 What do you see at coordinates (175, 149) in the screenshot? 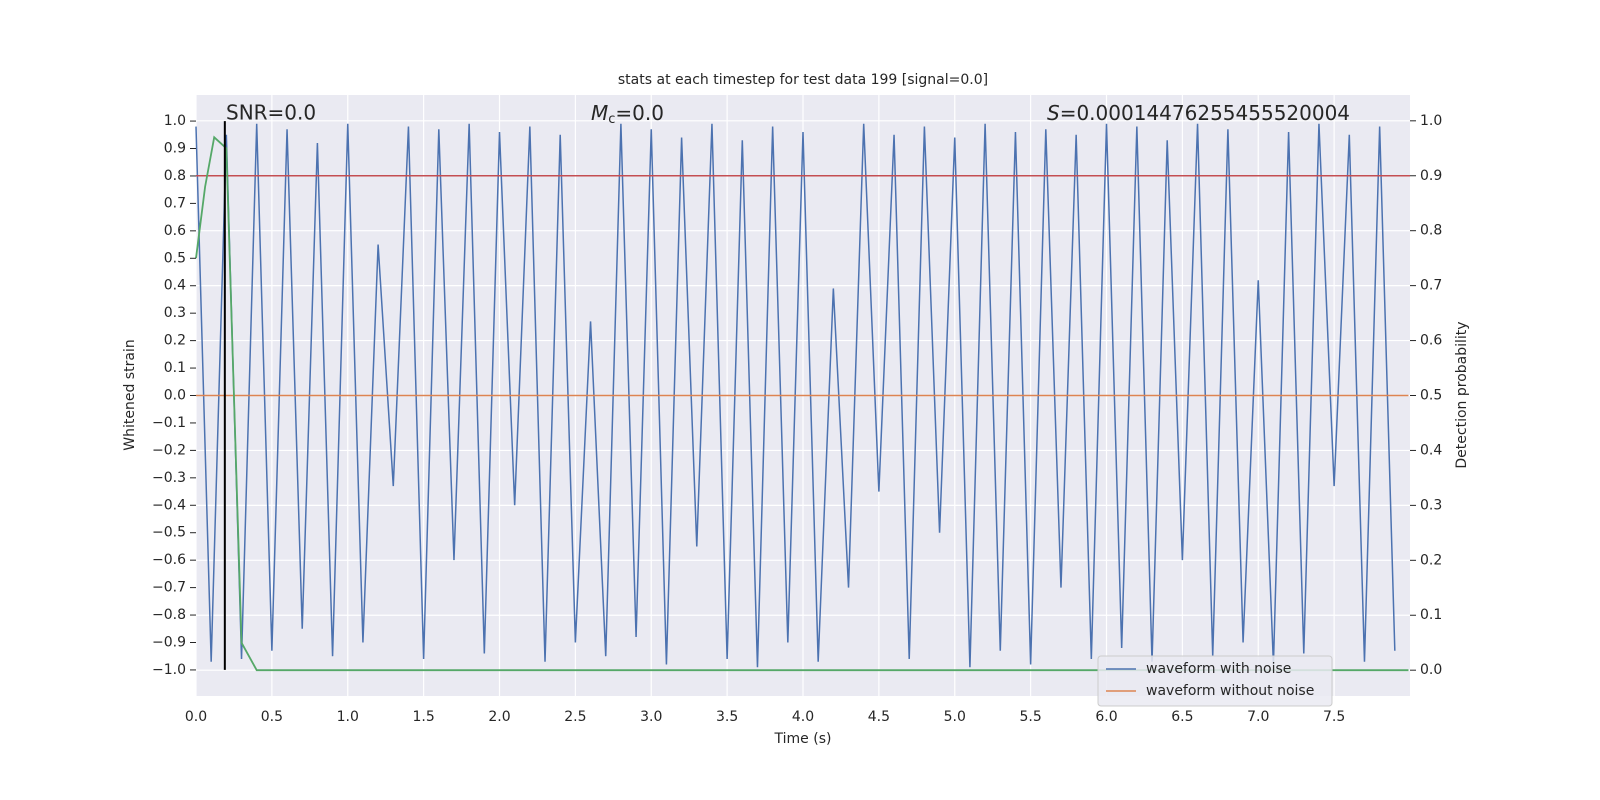
I see `y-tick-label: 0.9` at bounding box center [175, 149].